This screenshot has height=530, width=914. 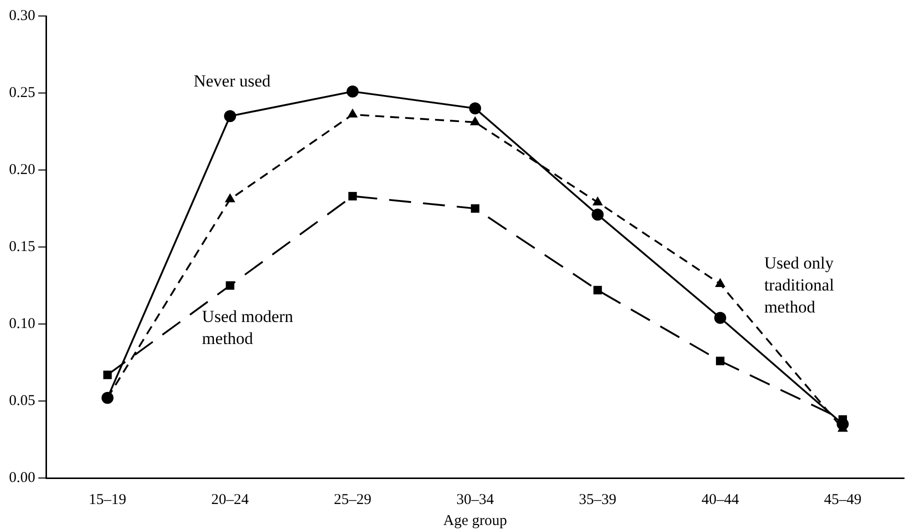 I want to click on x-tick-label: 45–49, so click(x=843, y=500).